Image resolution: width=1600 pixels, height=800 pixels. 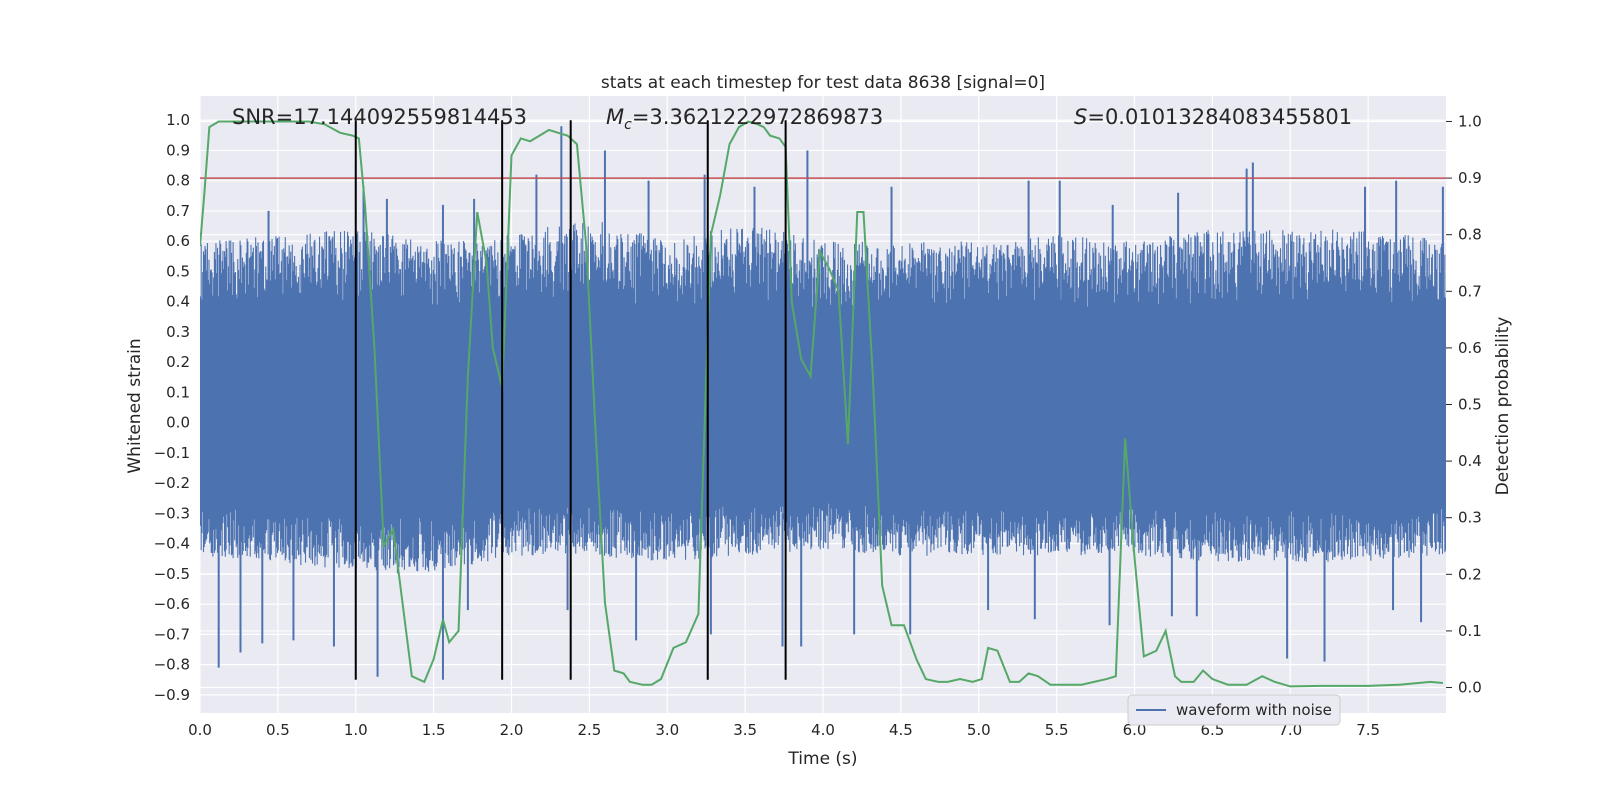 What do you see at coordinates (1470, 405) in the screenshot?
I see `y-right-tick-label: 0.5` at bounding box center [1470, 405].